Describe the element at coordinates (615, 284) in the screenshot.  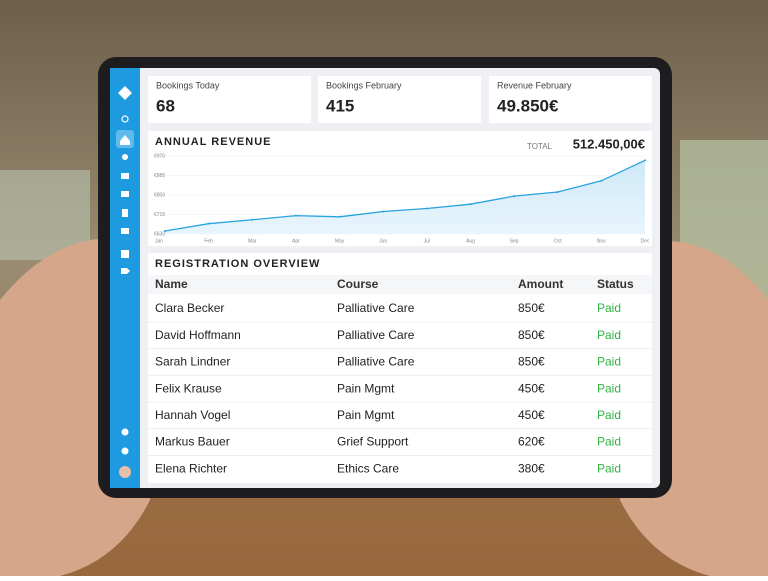
I see `column-header: Status` at that location.